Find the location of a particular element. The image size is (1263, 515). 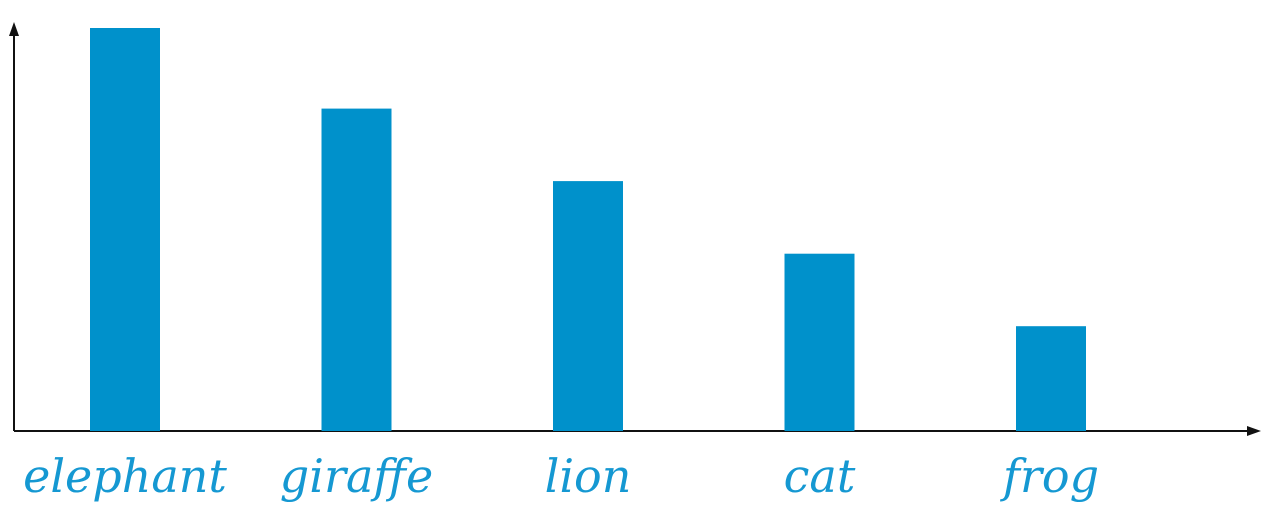

category-label-cat: cat is located at coordinates (820, 476).